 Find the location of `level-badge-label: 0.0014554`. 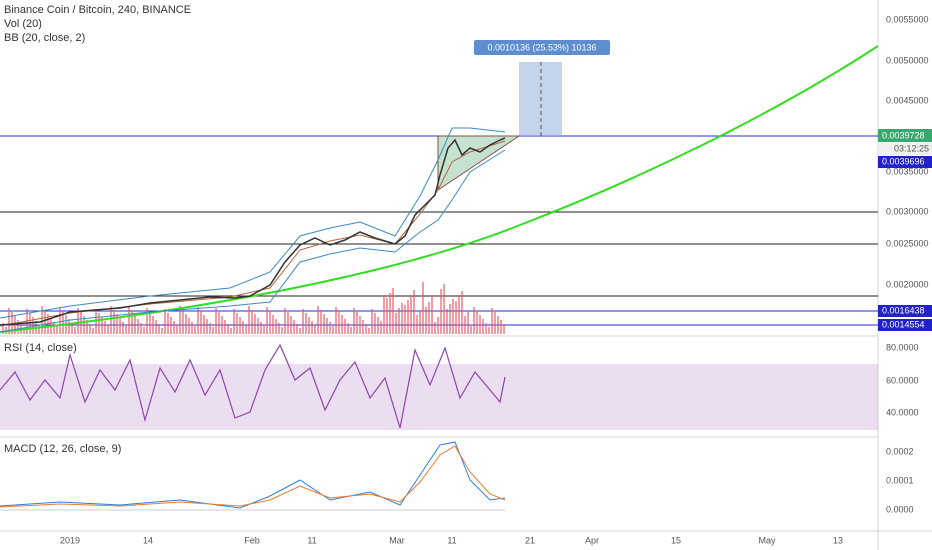

level-badge-label: 0.0014554 is located at coordinates (903, 324).